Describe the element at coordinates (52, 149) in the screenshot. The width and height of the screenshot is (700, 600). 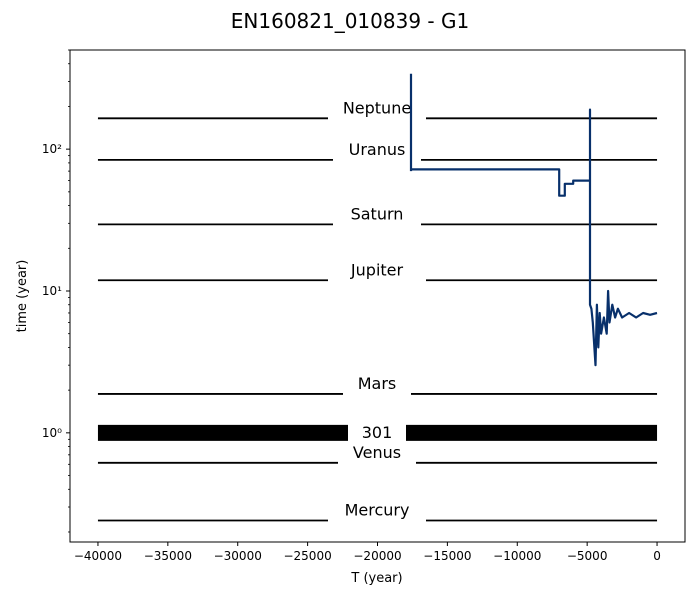
I see `y-tick-label: 10²` at that location.